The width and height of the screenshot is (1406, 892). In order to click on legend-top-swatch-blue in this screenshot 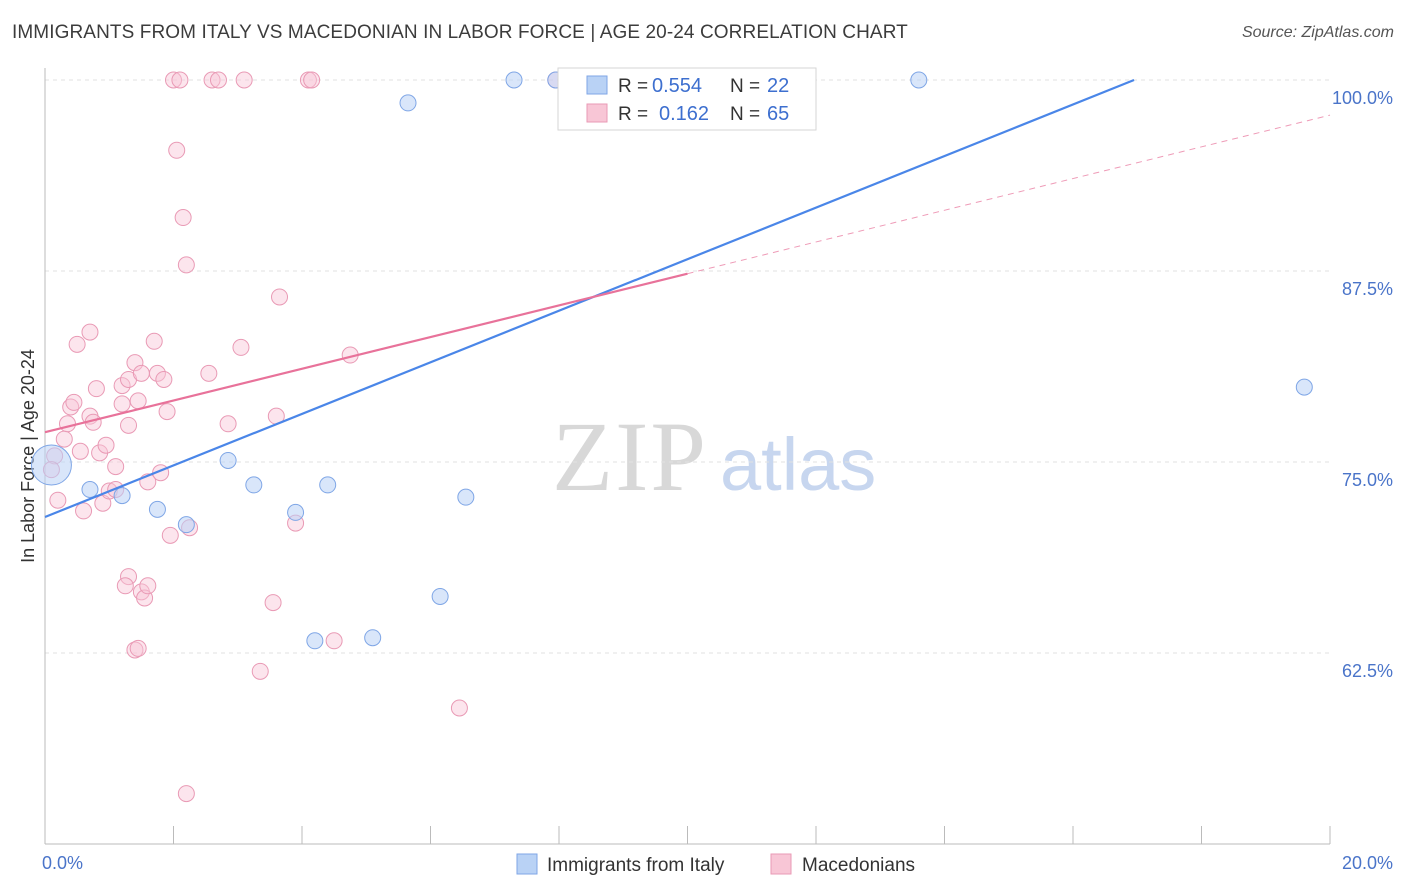, I will do `click(597, 85)`.